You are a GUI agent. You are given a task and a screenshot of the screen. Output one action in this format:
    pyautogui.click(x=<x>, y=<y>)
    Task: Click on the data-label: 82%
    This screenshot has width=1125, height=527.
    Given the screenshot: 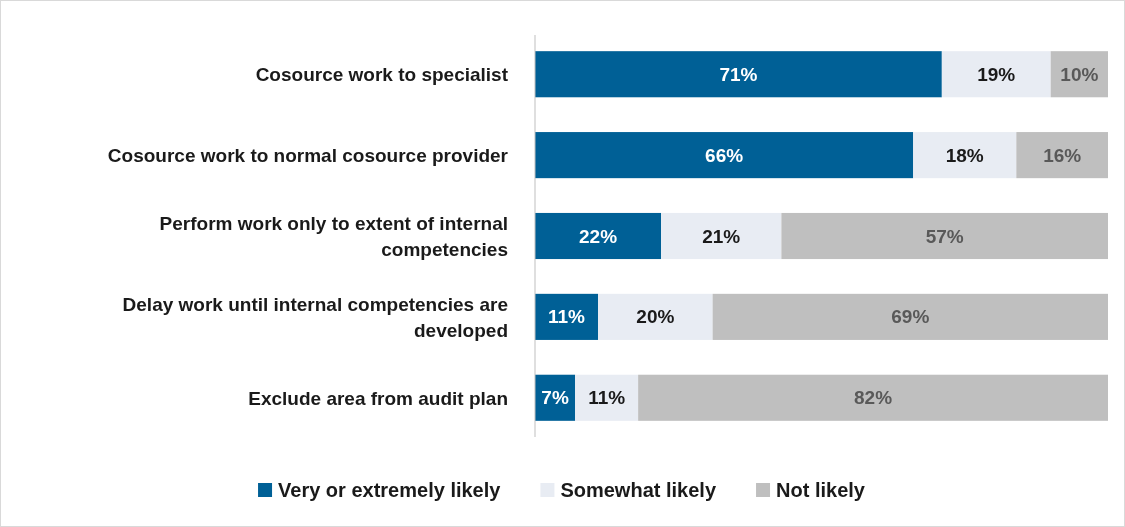 What is the action you would take?
    pyautogui.click(x=873, y=398)
    